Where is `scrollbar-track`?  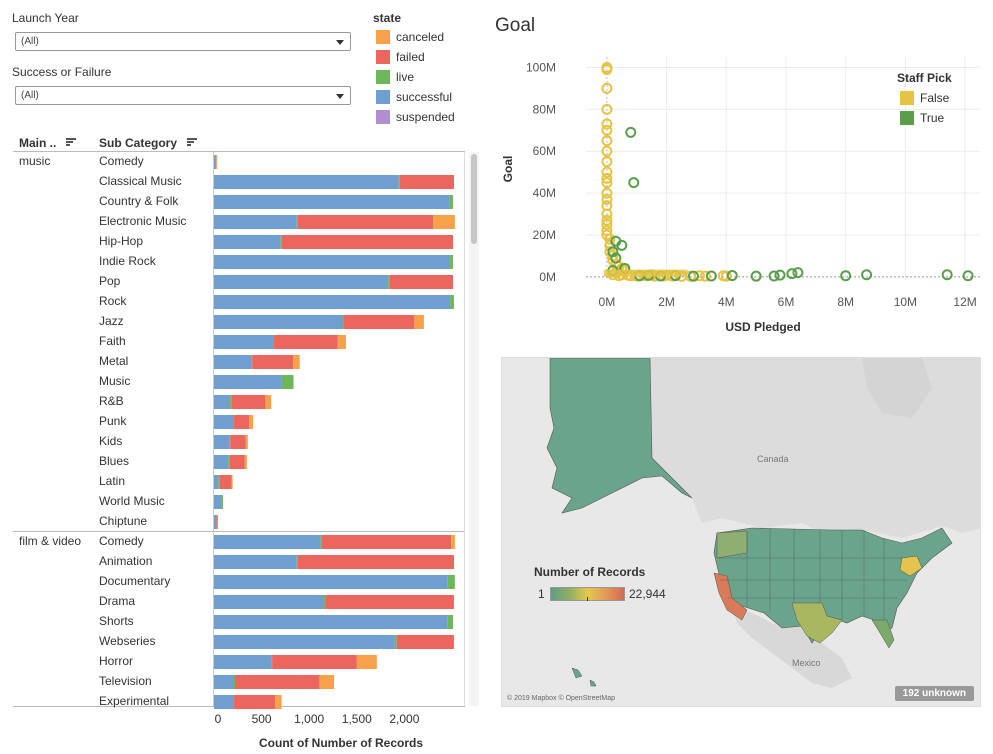
scrollbar-track is located at coordinates (474, 429).